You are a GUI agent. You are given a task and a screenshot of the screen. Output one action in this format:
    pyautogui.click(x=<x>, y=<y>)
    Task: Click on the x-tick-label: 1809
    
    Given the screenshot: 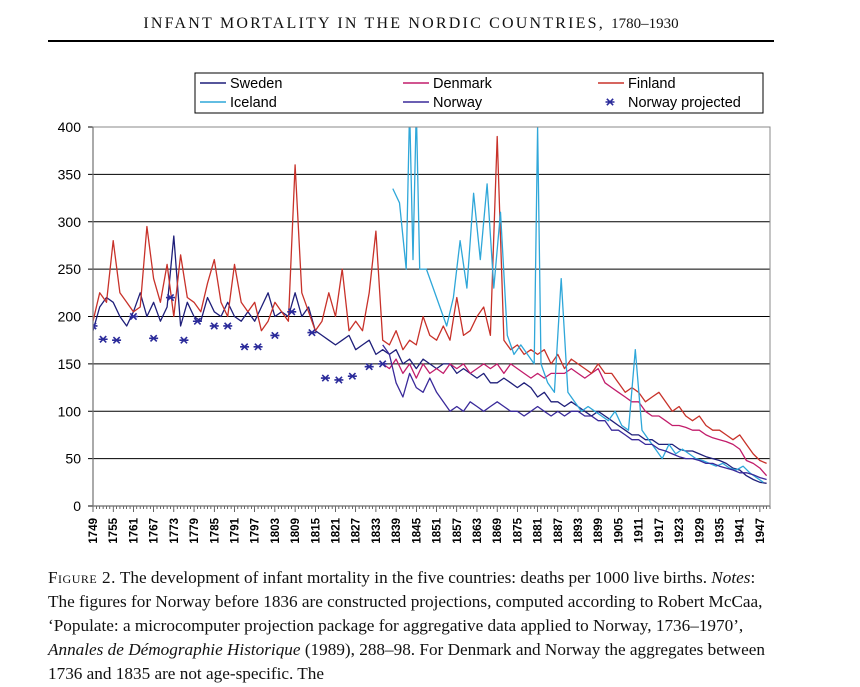 What is the action you would take?
    pyautogui.click(x=296, y=531)
    